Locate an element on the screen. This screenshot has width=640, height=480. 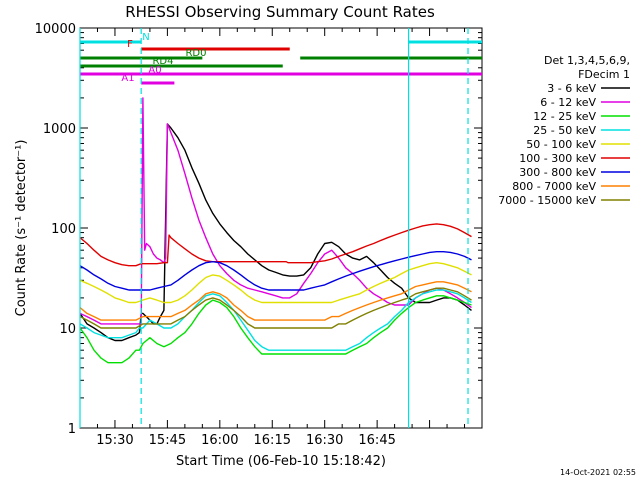
x-tick-label: 15:30 is located at coordinates (114, 440).